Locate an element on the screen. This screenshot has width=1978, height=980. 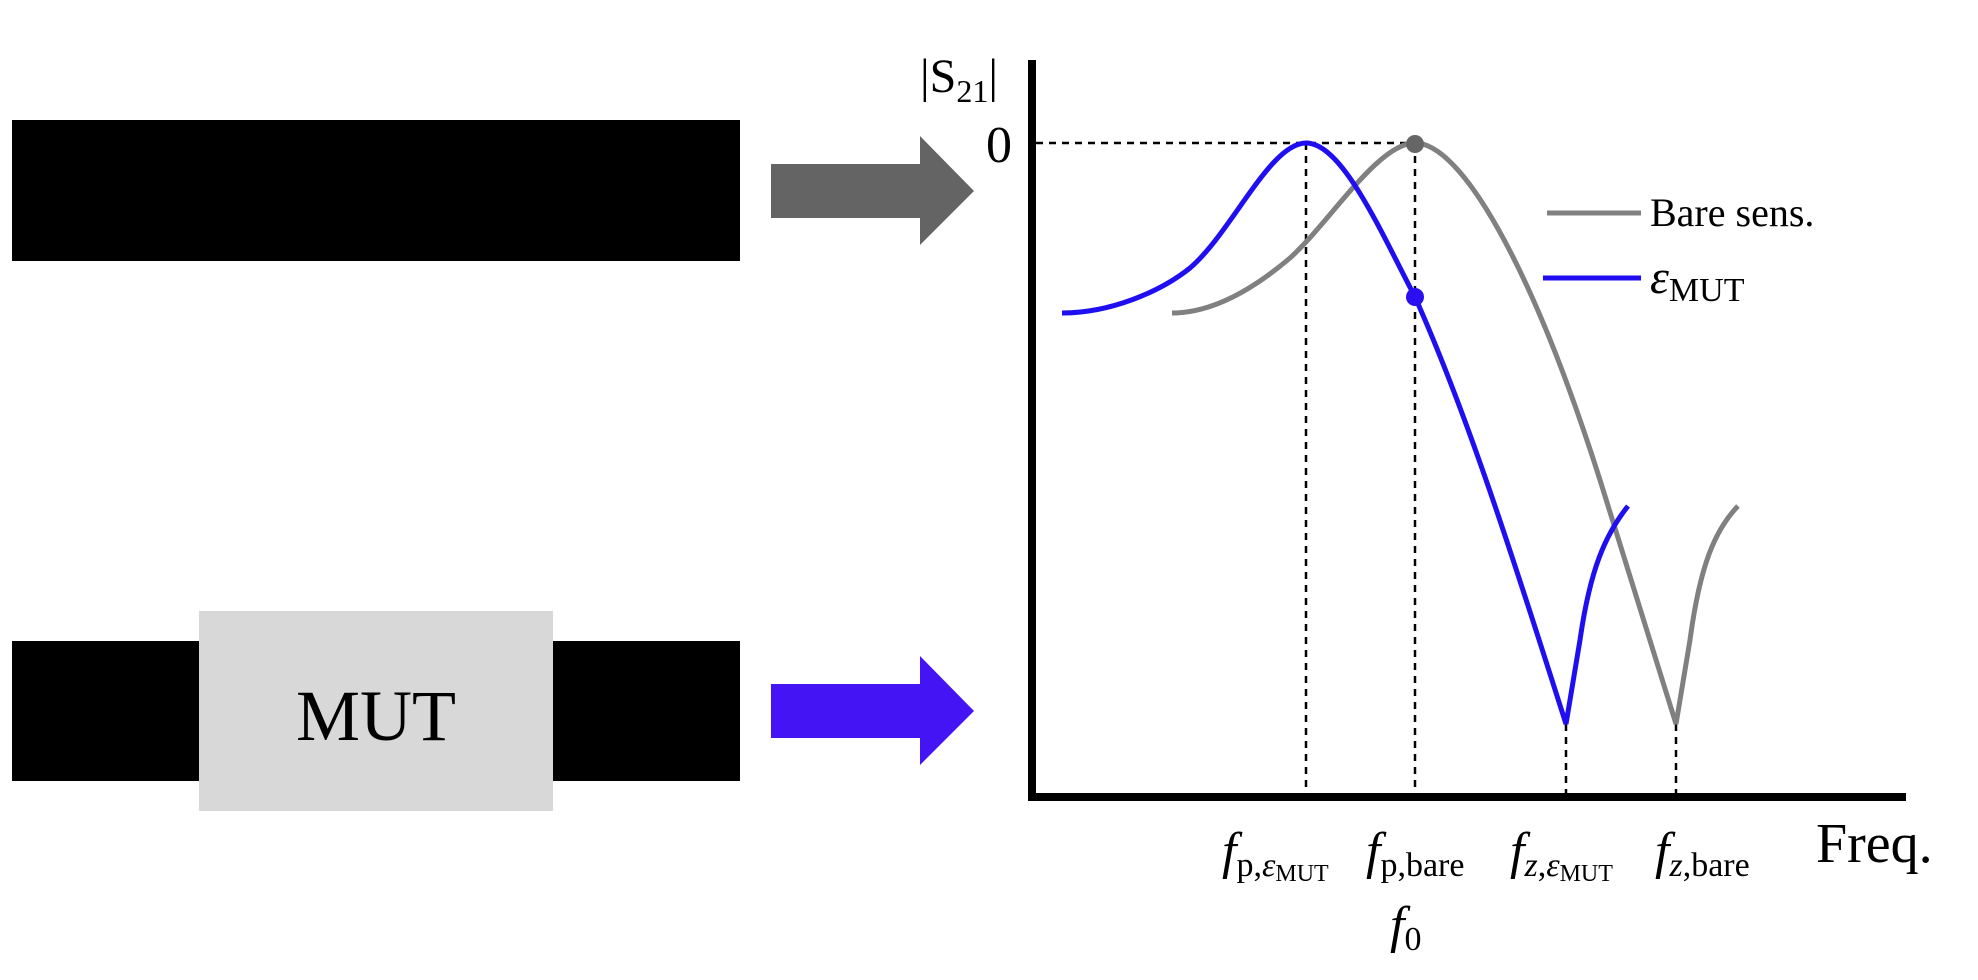
x-tick-fp-bare: fp,bare is located at coordinates (1415, 853).